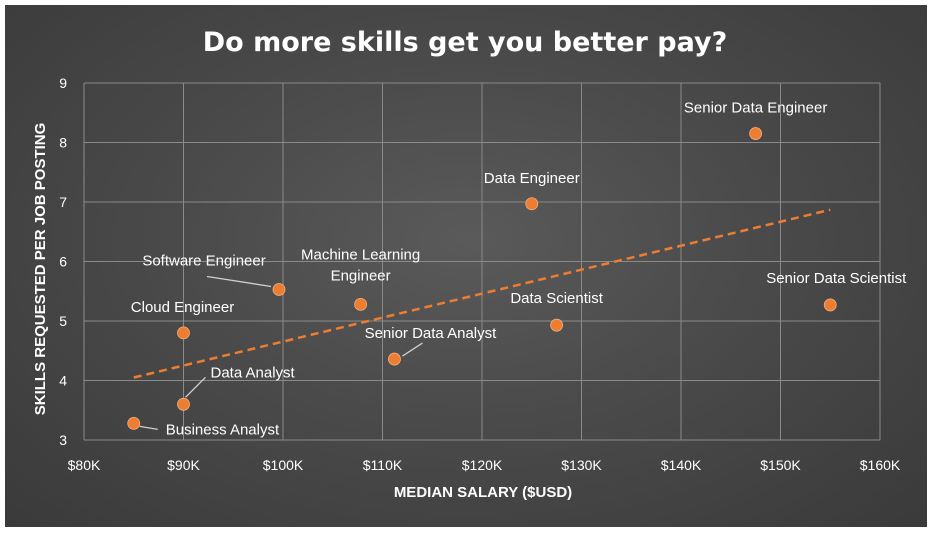 The image size is (932, 534). Describe the element at coordinates (383, 465) in the screenshot. I see `x-tick-label: $110K` at that location.